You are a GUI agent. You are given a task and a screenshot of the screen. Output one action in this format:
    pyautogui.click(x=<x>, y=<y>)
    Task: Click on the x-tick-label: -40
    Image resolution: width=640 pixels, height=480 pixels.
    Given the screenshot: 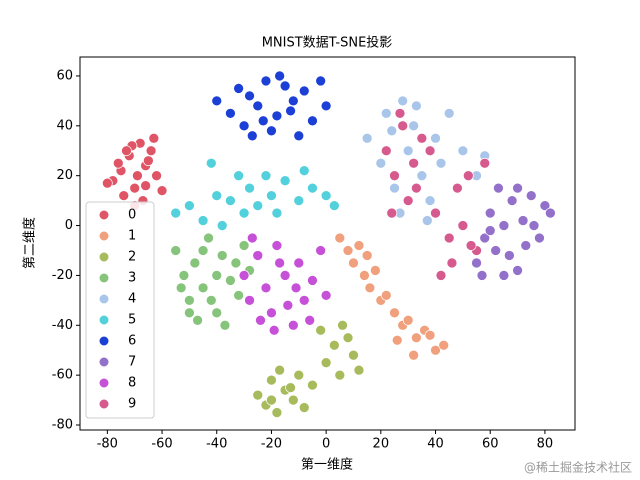 What is the action you would take?
    pyautogui.click(x=216, y=444)
    